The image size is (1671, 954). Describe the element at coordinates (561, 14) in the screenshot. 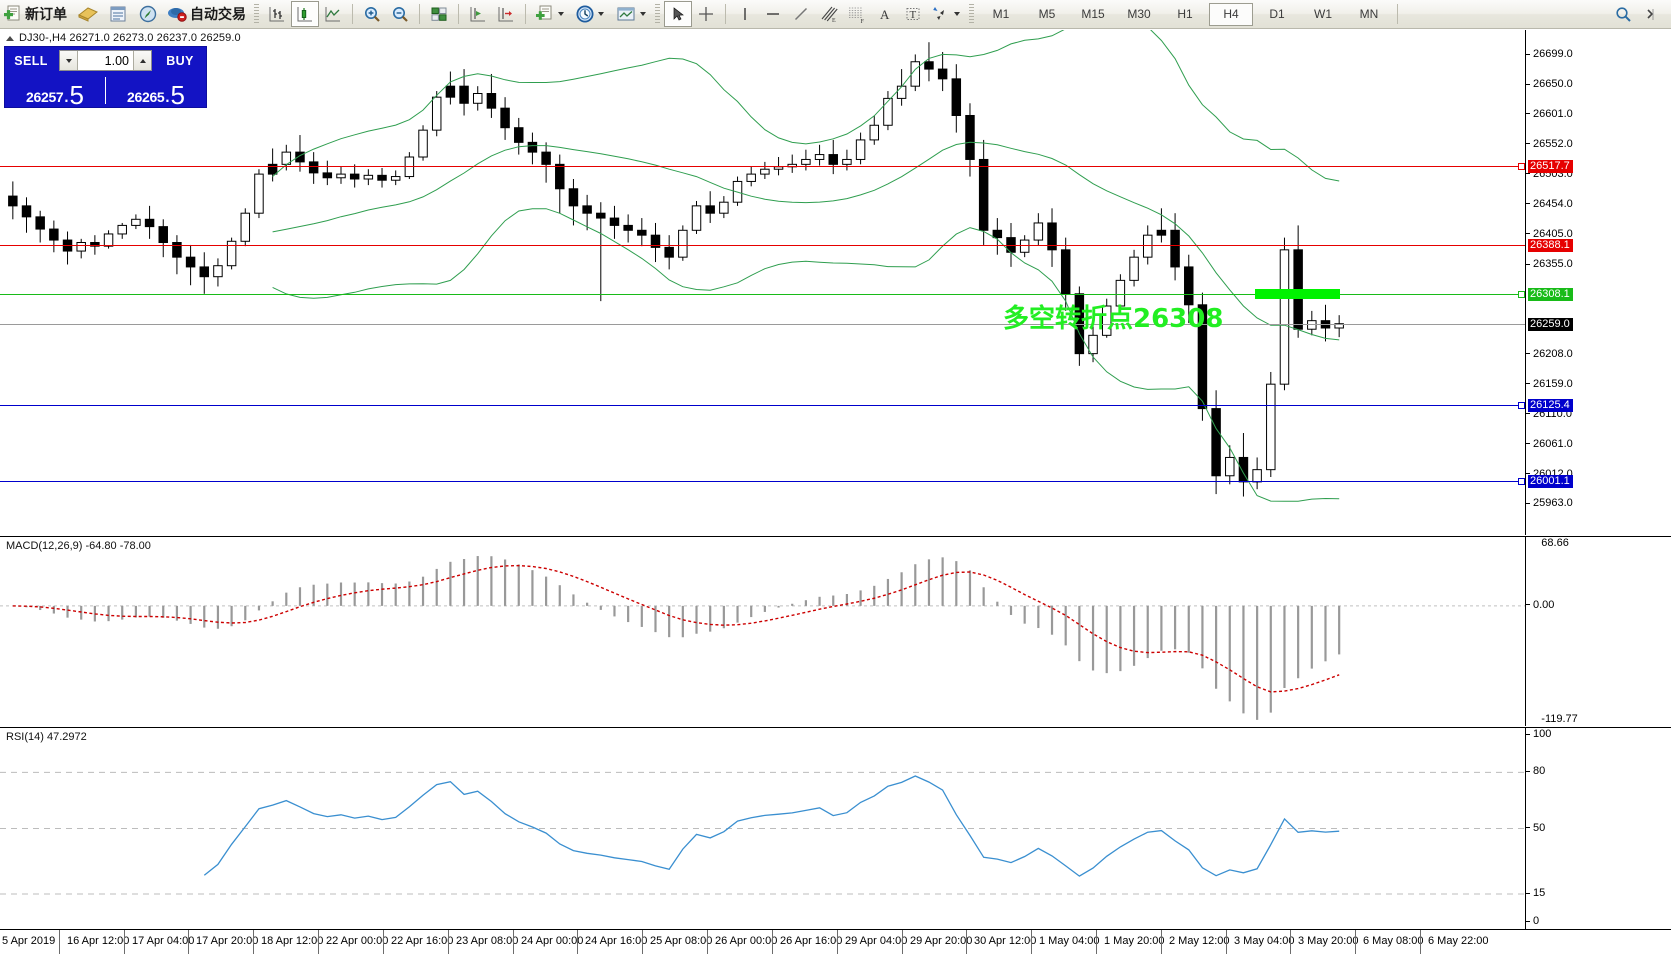

I see `indicators-dropdown-arrow` at that location.